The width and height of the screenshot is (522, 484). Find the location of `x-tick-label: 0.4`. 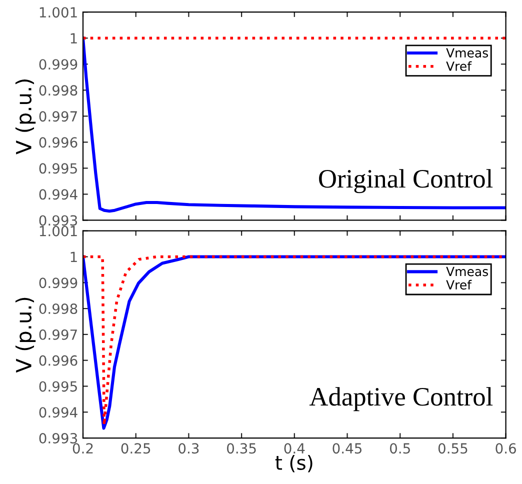

x-tick-label: 0.4 is located at coordinates (294, 448).